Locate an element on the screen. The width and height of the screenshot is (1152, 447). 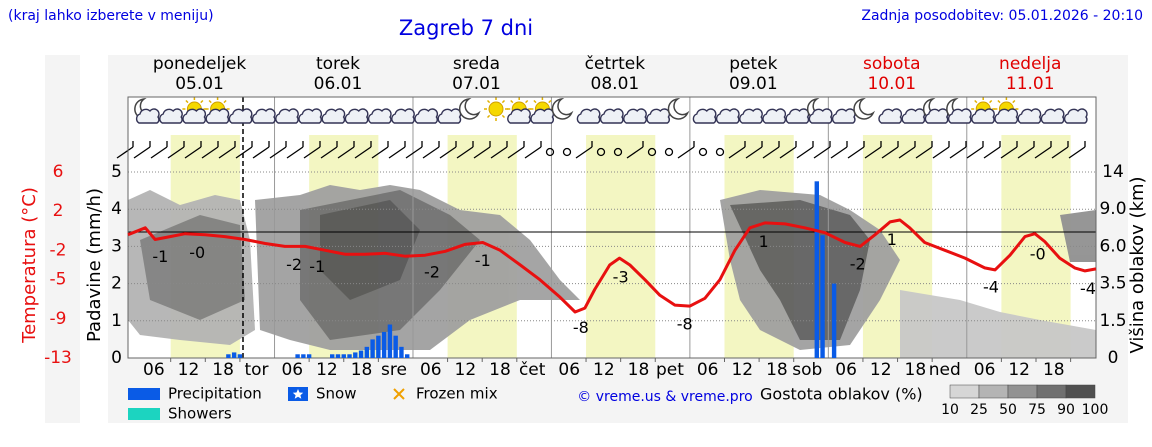
temperature-label: -2 is located at coordinates (294, 264).